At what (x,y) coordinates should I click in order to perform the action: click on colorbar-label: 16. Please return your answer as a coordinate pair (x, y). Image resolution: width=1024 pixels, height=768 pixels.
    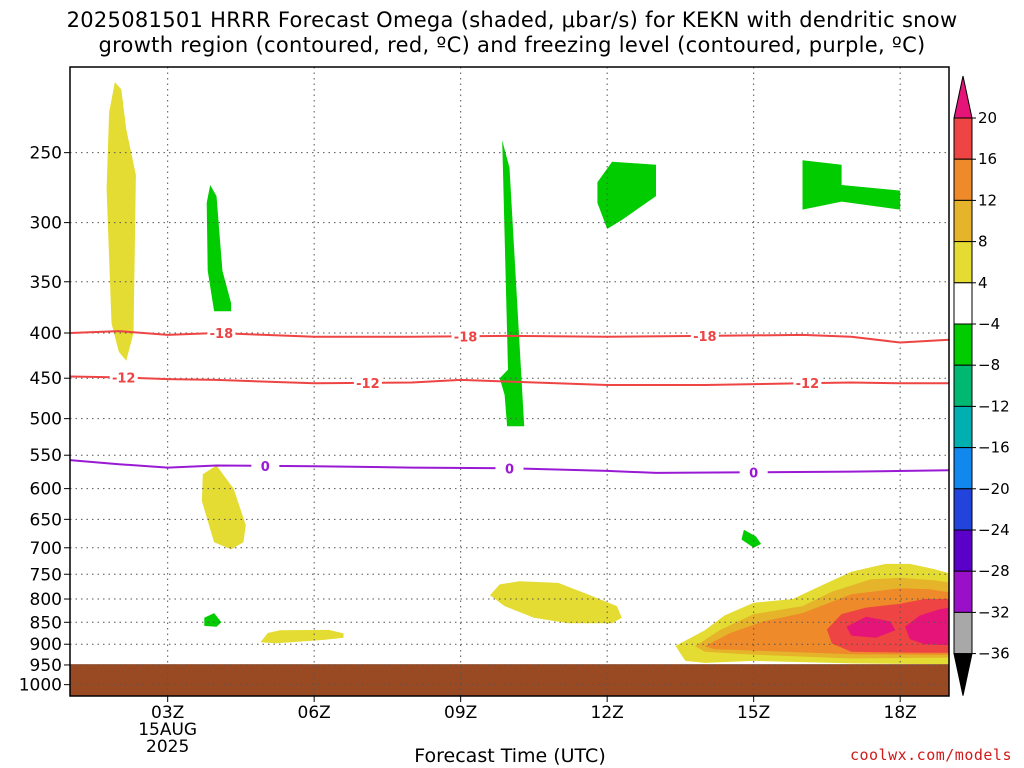
    Looking at the image, I should click on (987, 159).